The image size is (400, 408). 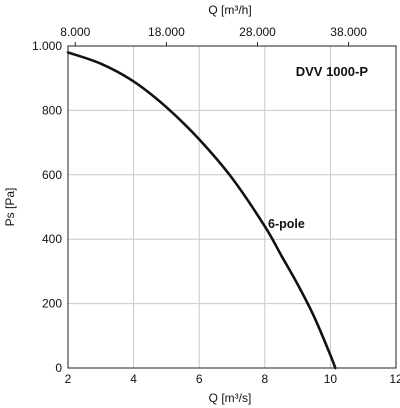 What do you see at coordinates (47, 46) in the screenshot?
I see `y-tick-label: 1.000` at bounding box center [47, 46].